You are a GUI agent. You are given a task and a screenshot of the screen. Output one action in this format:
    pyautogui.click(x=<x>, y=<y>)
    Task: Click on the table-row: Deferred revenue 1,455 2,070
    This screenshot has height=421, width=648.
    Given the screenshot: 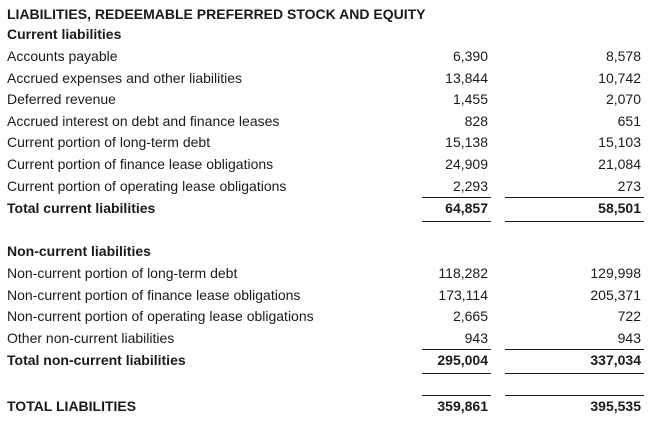 What is the action you would take?
    pyautogui.click(x=324, y=99)
    